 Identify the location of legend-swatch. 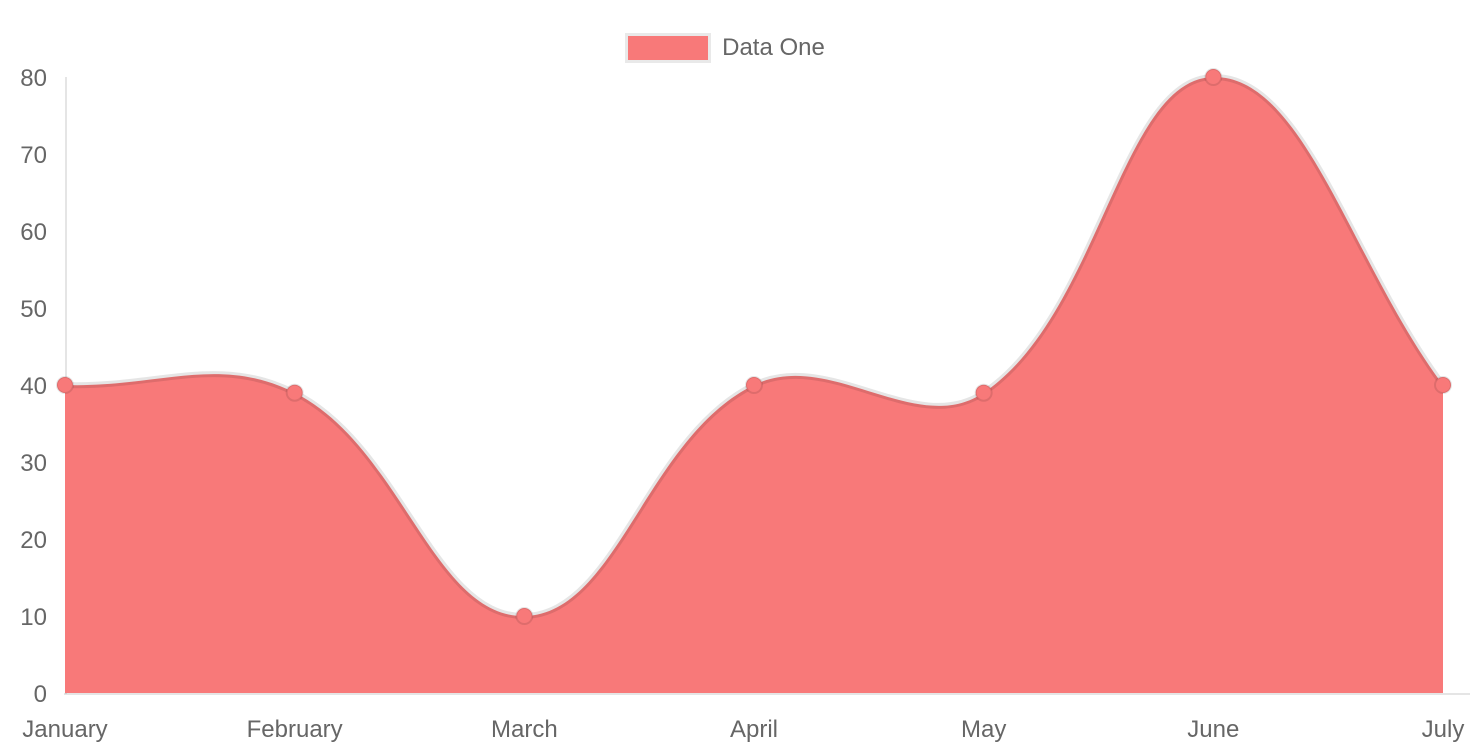
(668, 48).